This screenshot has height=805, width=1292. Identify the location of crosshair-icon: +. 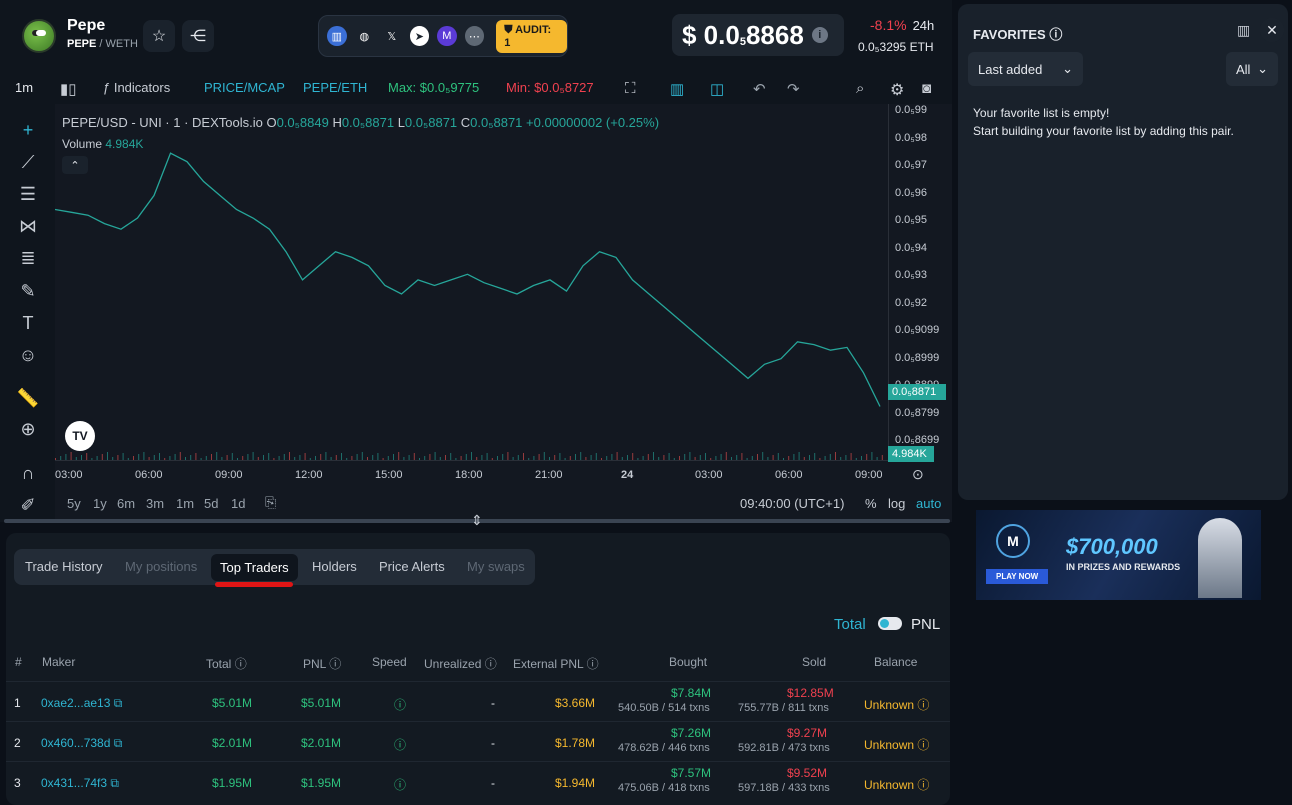
(28, 129).